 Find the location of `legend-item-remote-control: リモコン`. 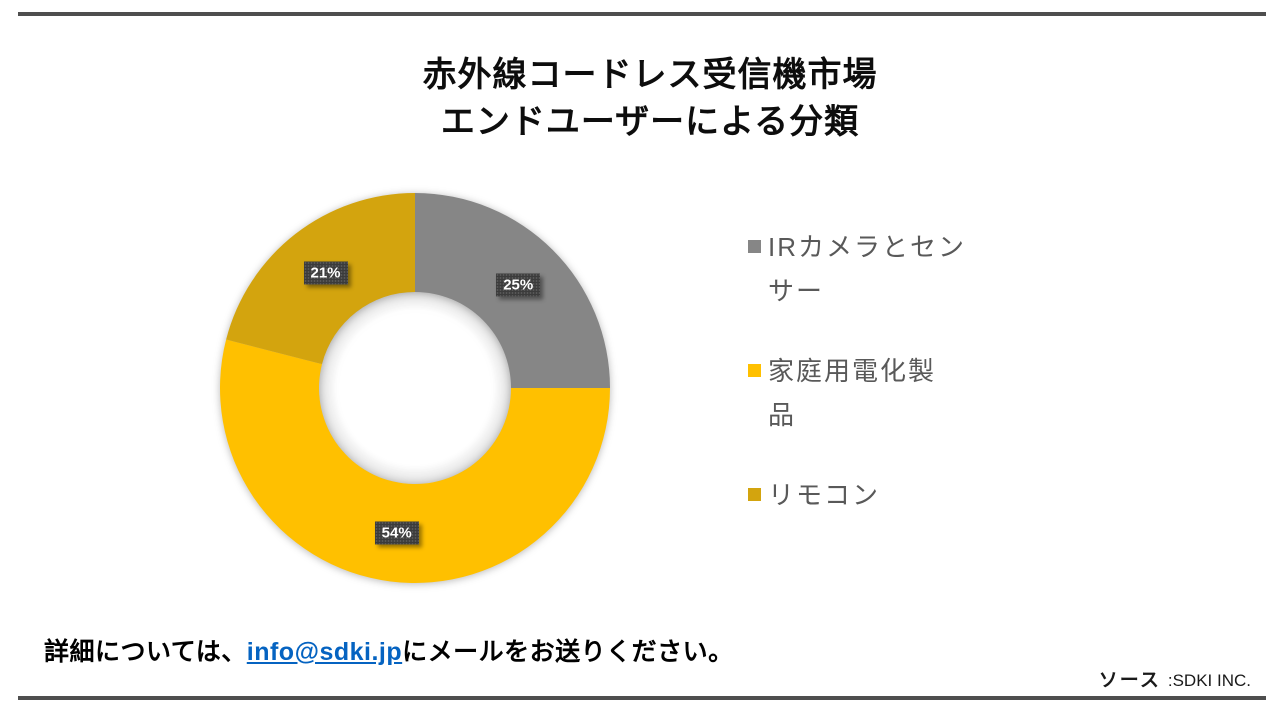

legend-item-remote-control: リモコン is located at coordinates (878, 495).